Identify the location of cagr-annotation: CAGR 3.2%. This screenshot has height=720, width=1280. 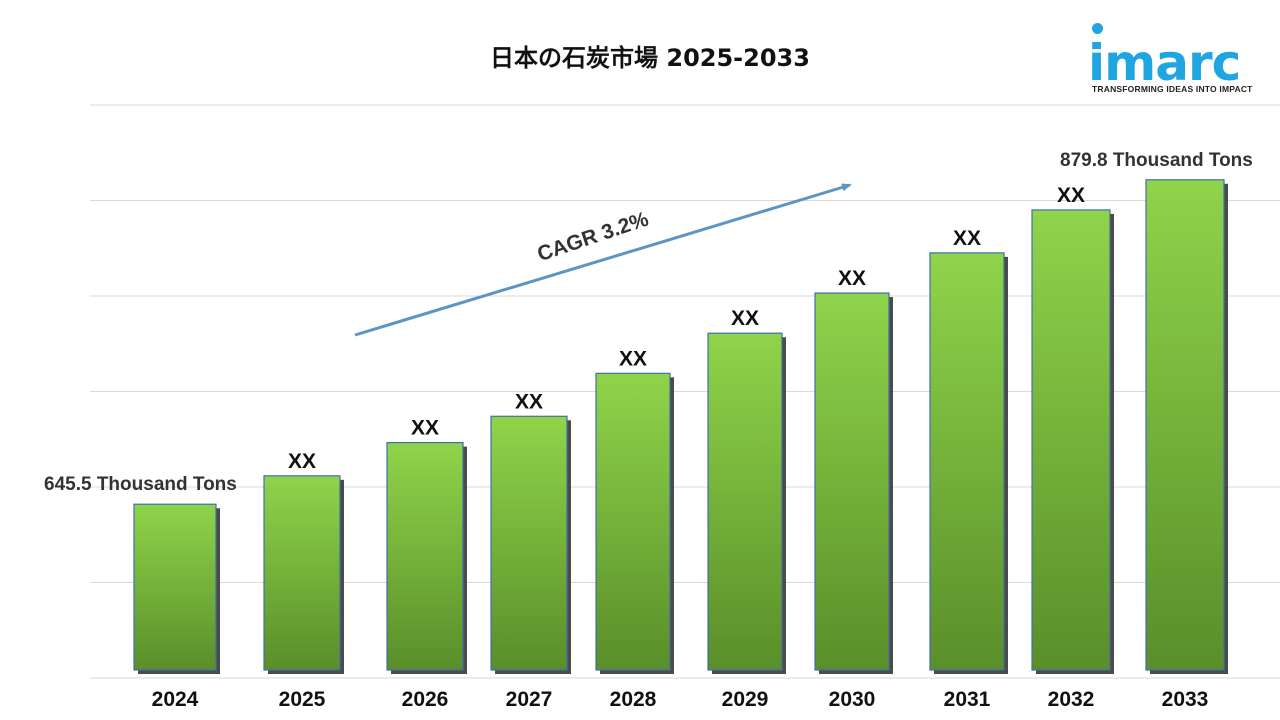
(603, 260).